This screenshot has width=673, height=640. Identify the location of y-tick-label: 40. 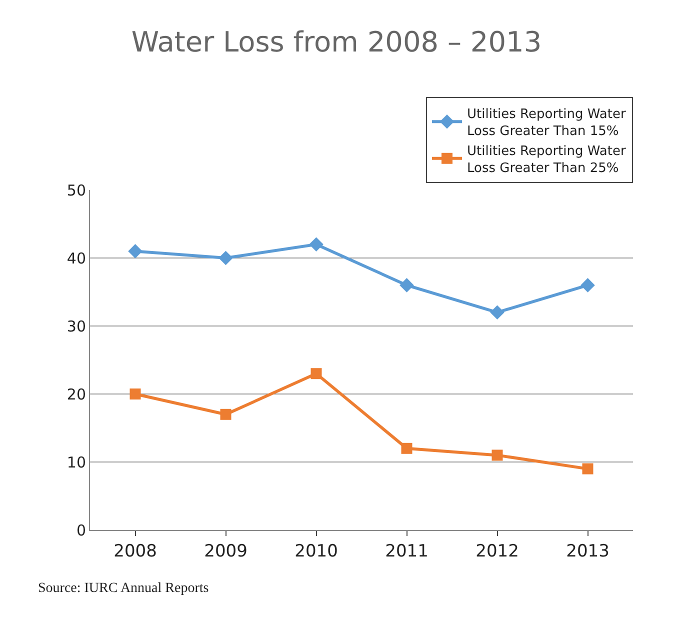
(76, 258).